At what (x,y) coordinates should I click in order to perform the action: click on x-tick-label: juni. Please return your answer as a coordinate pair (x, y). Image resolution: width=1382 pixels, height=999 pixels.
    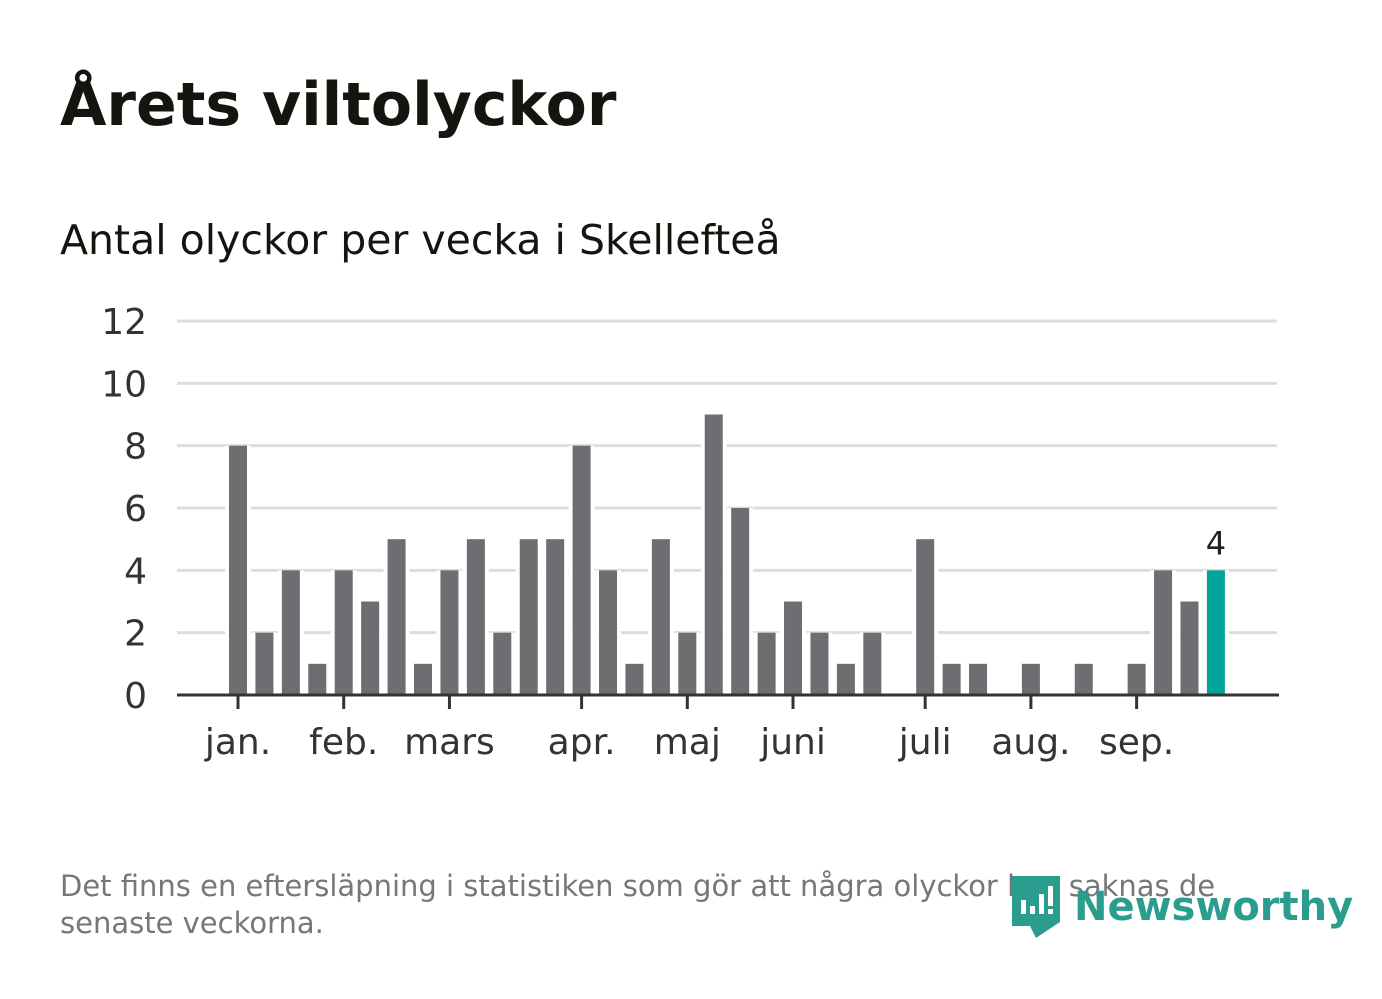
    Looking at the image, I should click on (792, 742).